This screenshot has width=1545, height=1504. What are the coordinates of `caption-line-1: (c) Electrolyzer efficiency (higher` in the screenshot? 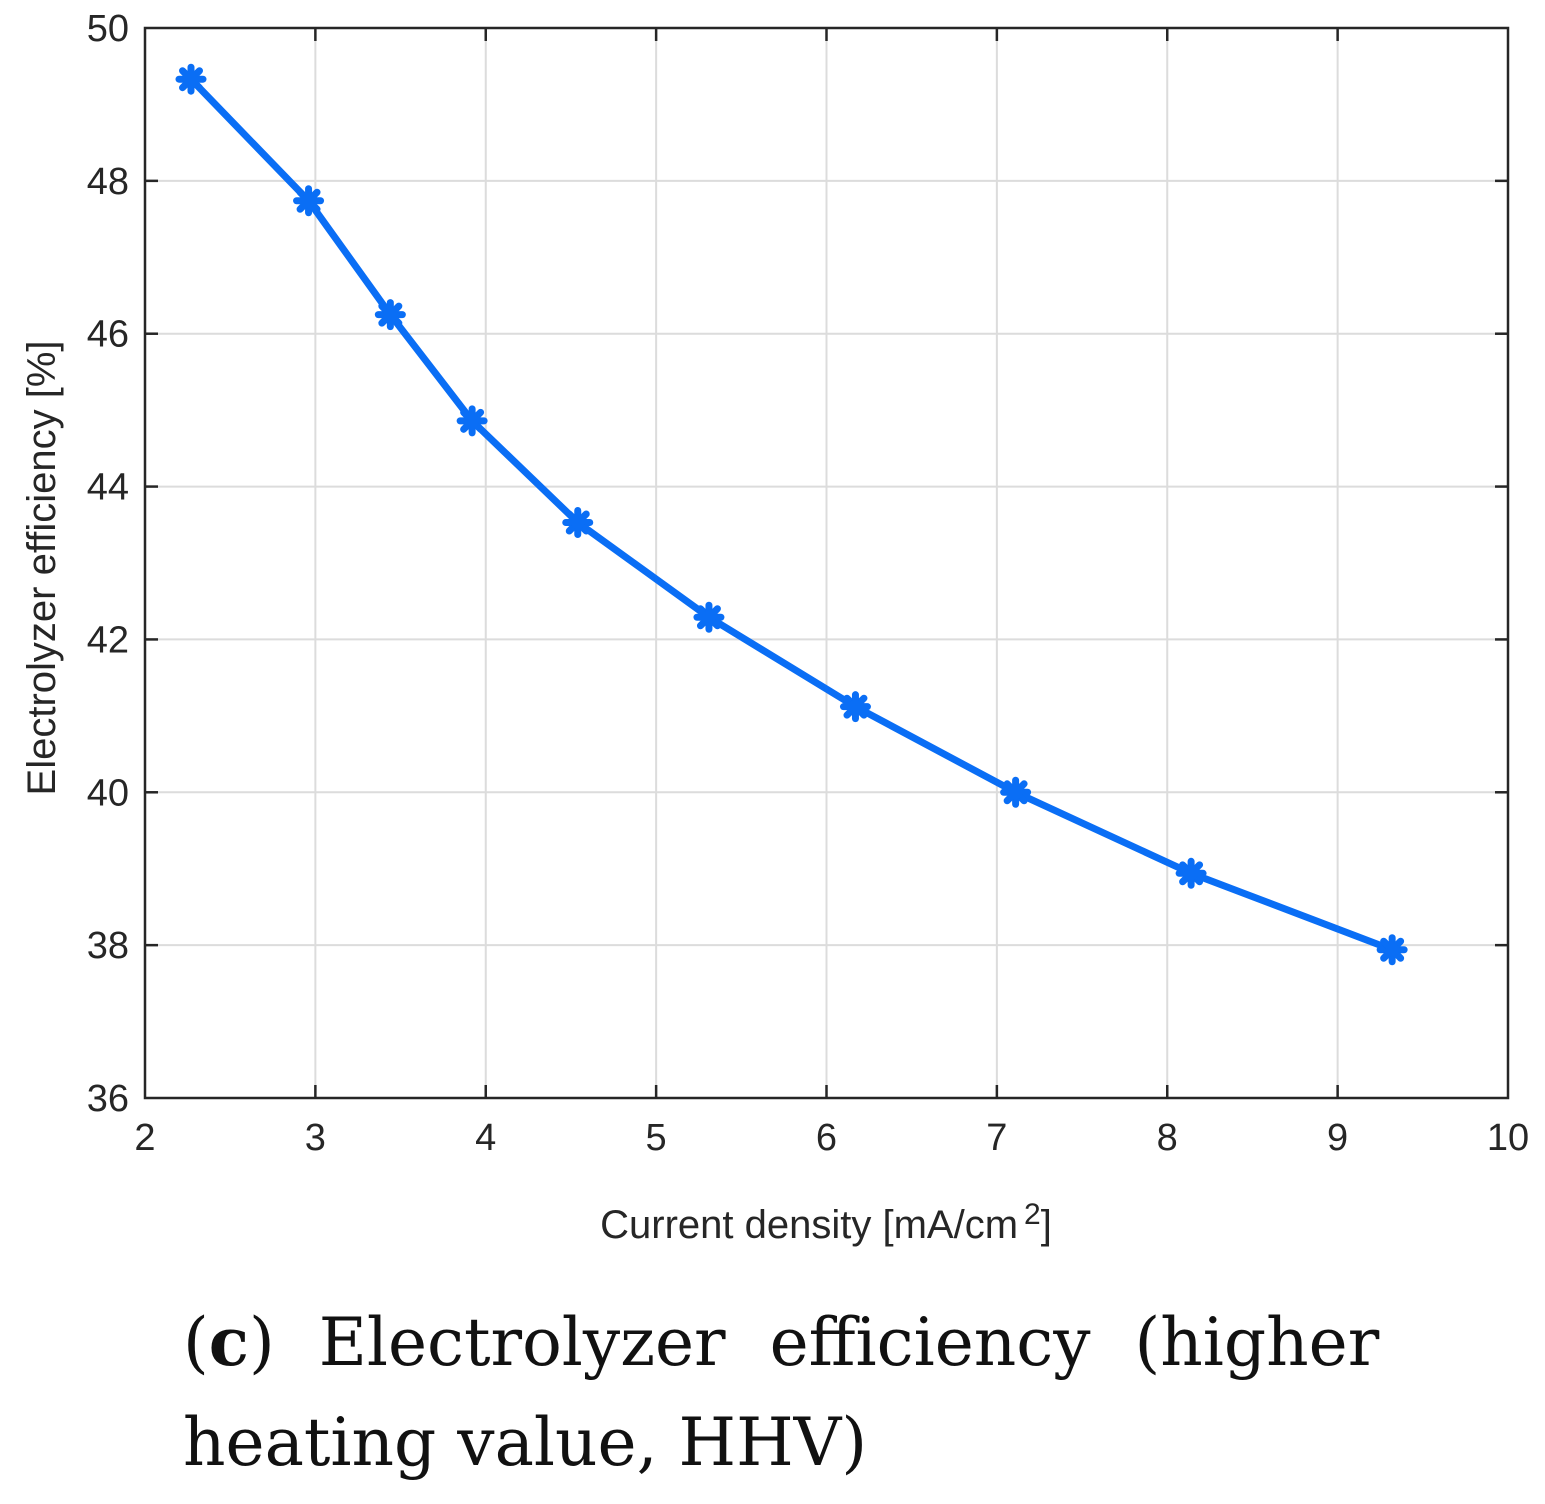 It's located at (783, 1342).